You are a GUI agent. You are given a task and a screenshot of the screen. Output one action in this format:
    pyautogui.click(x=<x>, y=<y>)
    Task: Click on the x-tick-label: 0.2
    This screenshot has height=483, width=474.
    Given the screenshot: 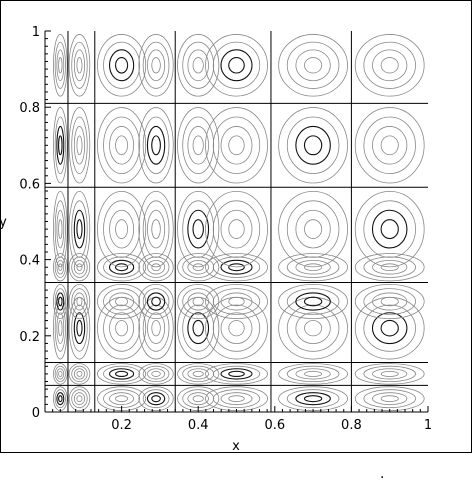 What is the action you would take?
    pyautogui.click(x=121, y=425)
    